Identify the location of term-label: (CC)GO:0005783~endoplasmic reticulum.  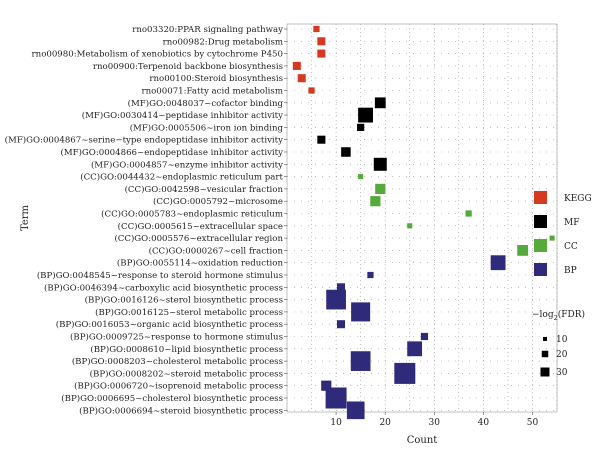
(192, 214).